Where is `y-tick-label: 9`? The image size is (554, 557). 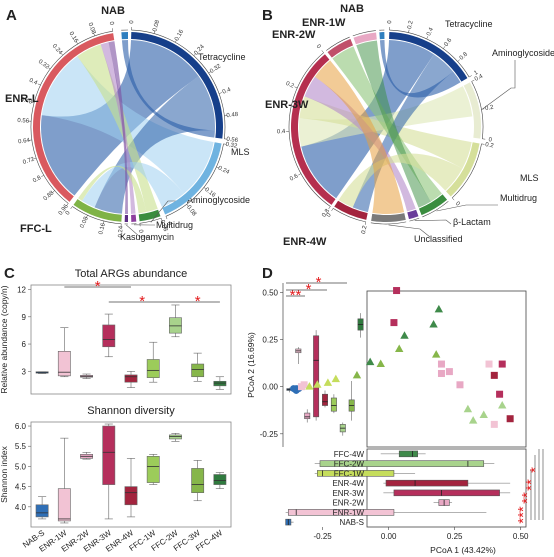 y-tick-label: 9 is located at coordinates (24, 317).